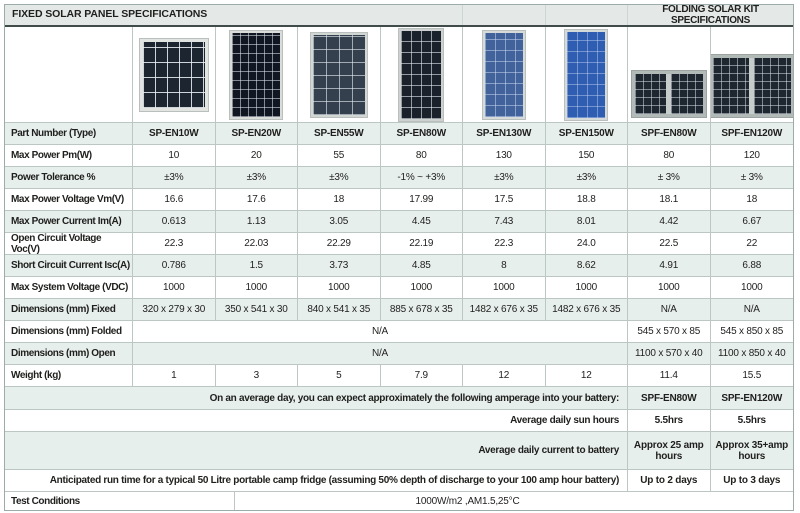 This screenshot has width=800, height=513. I want to click on bottom-row-average-daily-sun-hours: Average daily sun hours 5.5hrs 5.5hrs, so click(399, 421).